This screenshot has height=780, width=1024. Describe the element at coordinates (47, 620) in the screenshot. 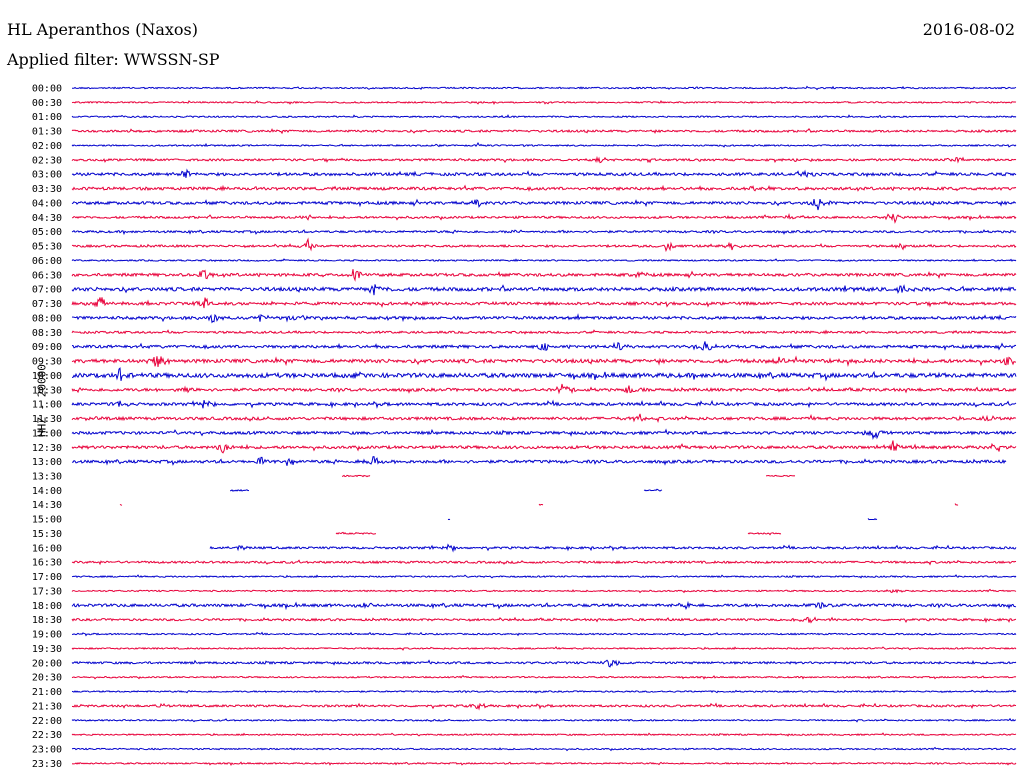

I see `row-label: 18:30` at that location.